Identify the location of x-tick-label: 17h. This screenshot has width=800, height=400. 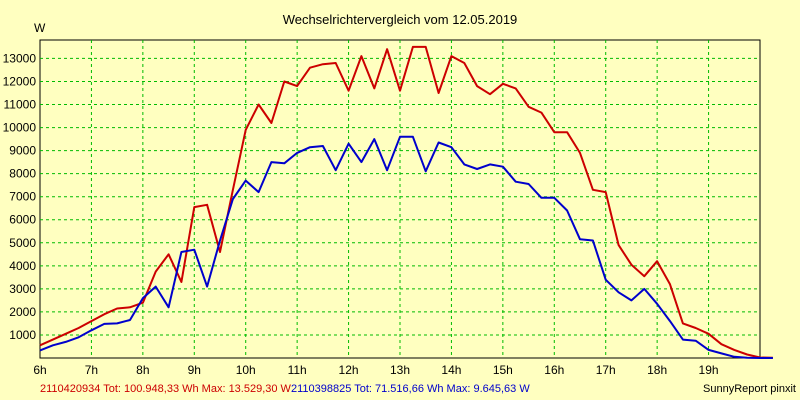
(606, 370).